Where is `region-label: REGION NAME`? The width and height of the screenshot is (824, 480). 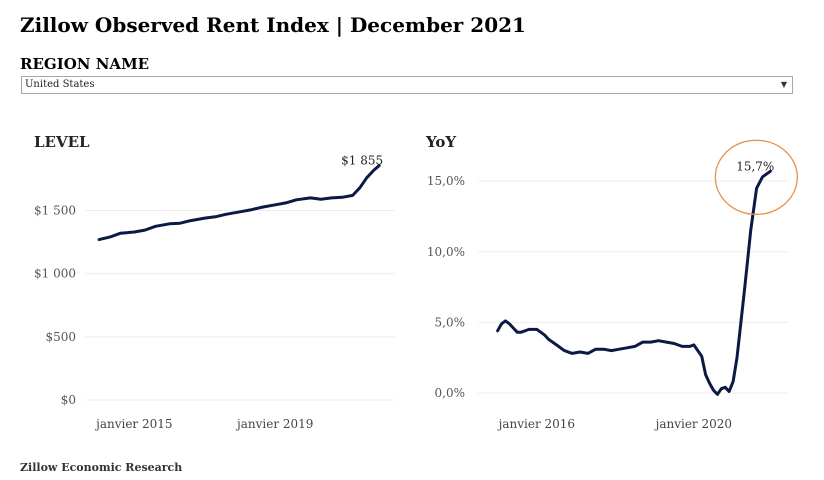 region-label: REGION NAME is located at coordinates (85, 64).